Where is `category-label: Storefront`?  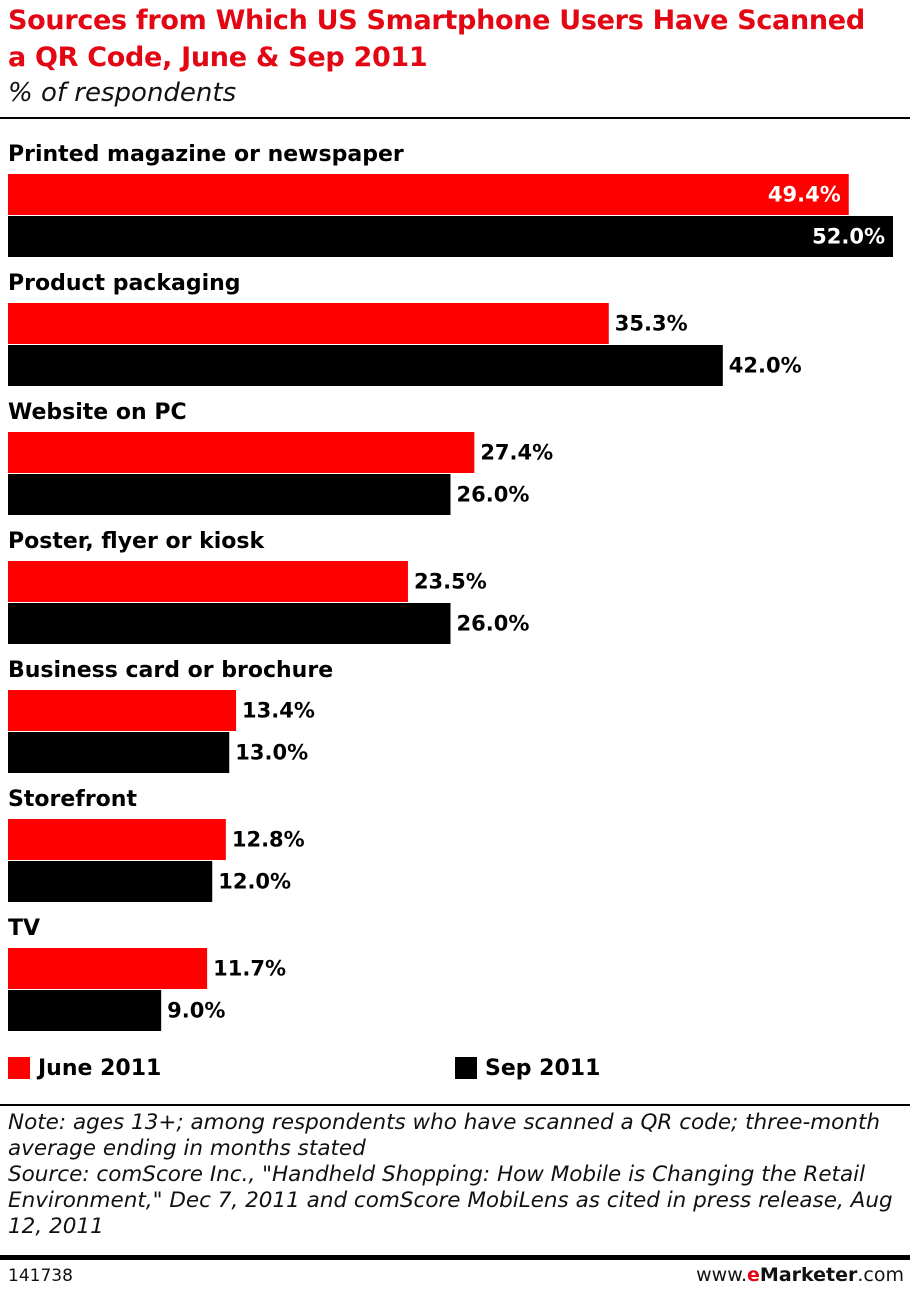 category-label: Storefront is located at coordinates (72, 799).